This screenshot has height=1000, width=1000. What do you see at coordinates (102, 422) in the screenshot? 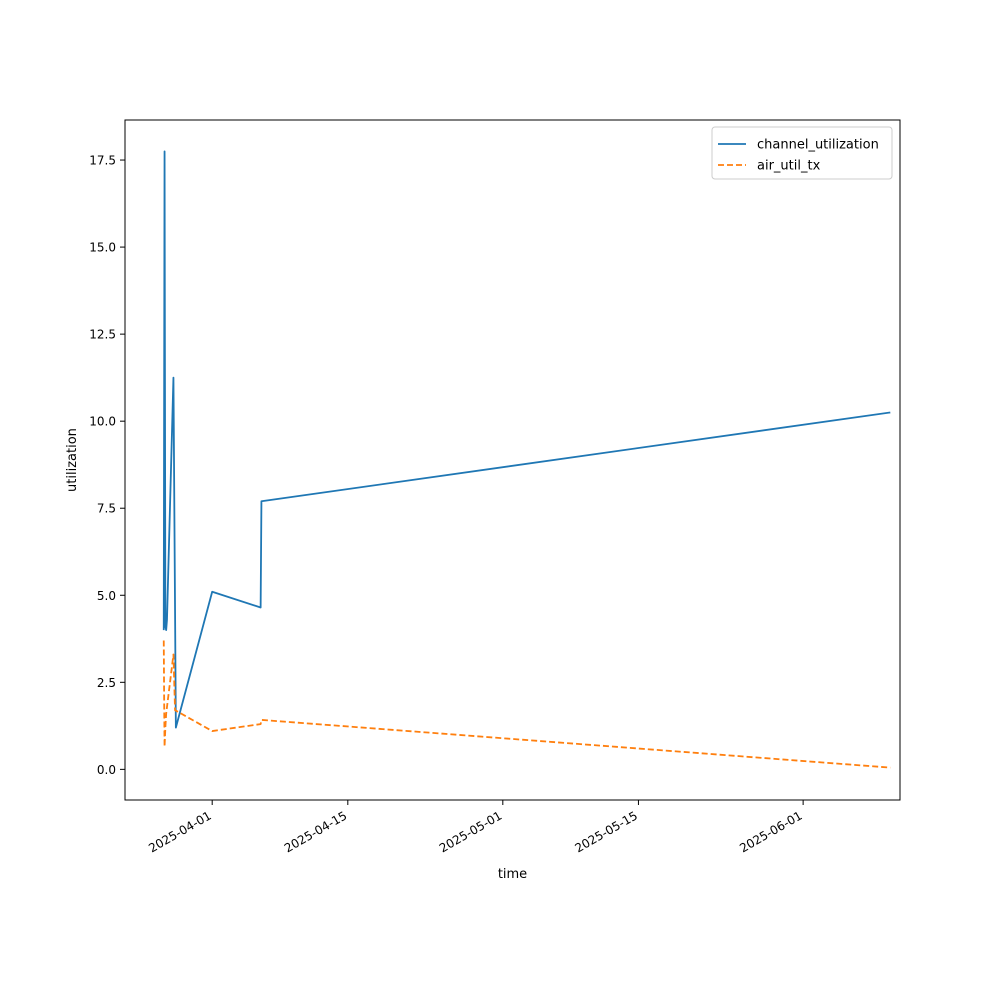
I see `y-tick-label: 10.0` at bounding box center [102, 422].